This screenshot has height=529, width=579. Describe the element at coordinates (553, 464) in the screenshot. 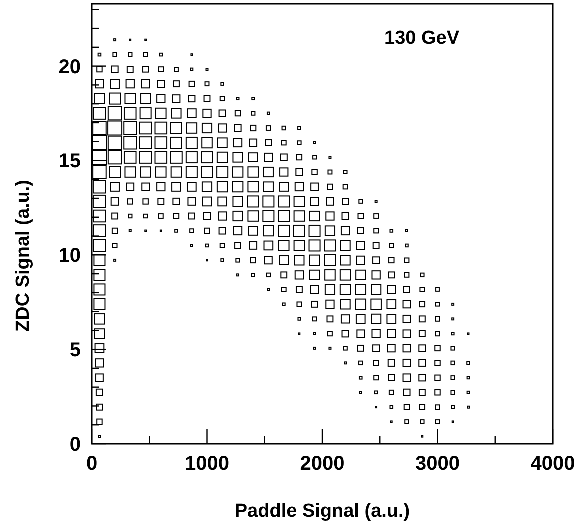

I see `x-tick-label: 4000` at that location.